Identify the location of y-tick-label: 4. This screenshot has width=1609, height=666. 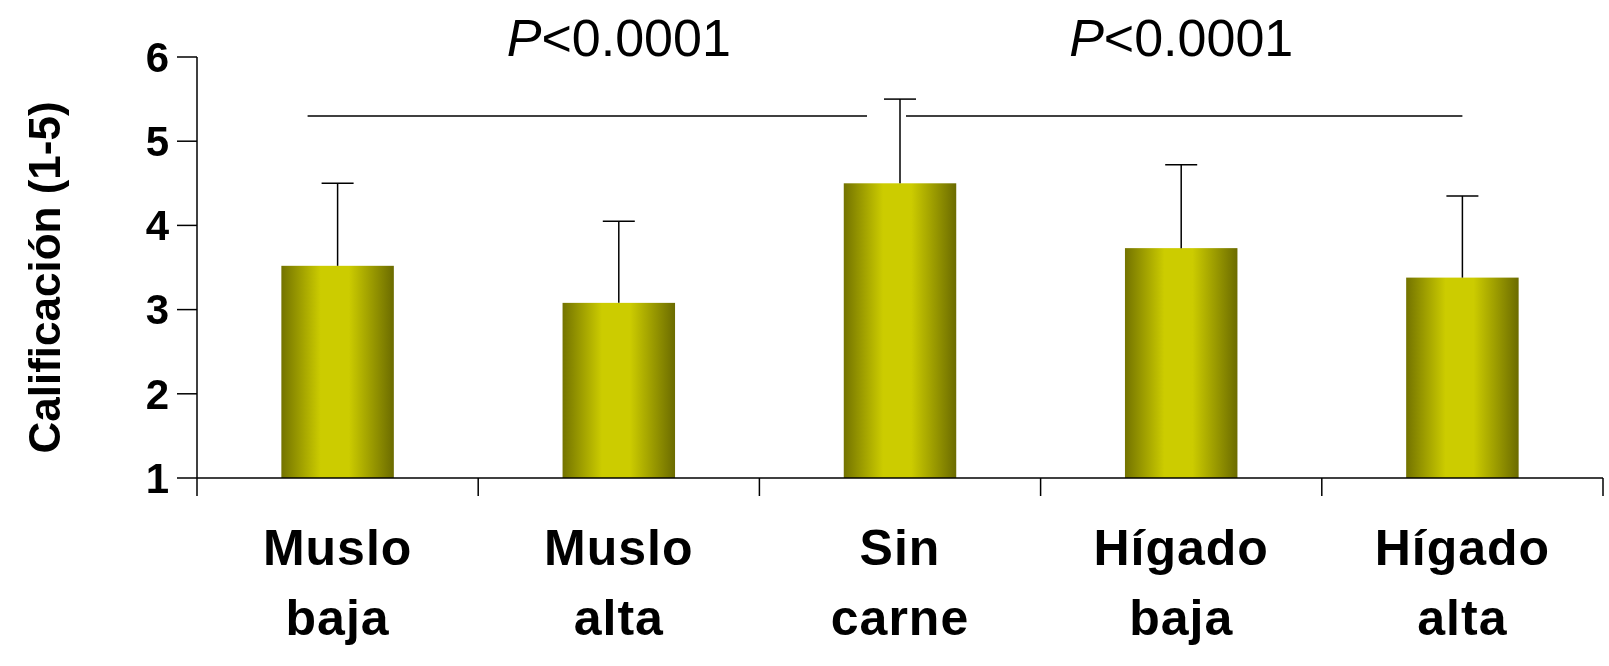
(157, 226).